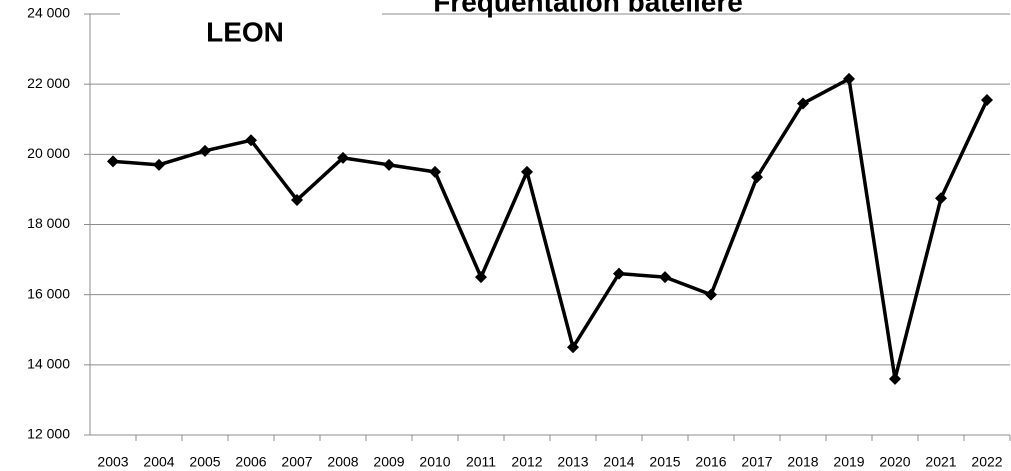 The height and width of the screenshot is (471, 1011). Describe the element at coordinates (664, 462) in the screenshot. I see `x-tick-label: 2015` at that location.